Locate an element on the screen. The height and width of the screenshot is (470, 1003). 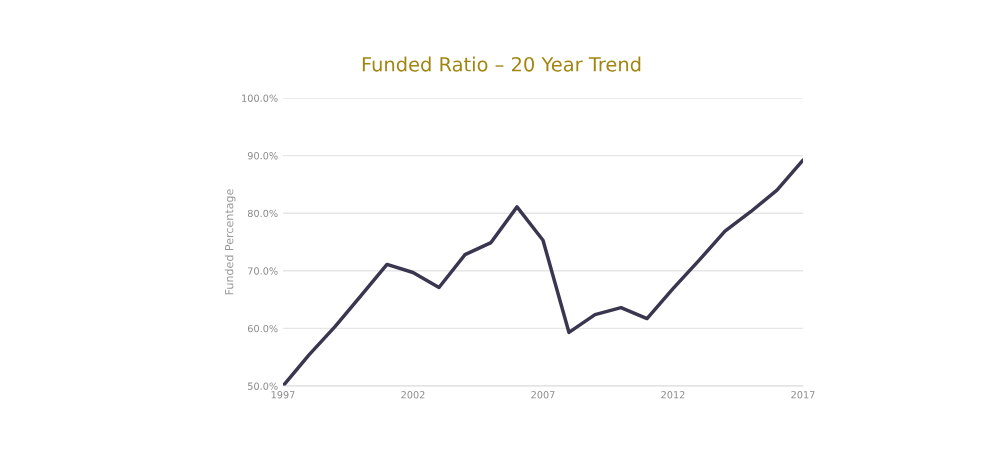
chart-title: Funded Ratio – 20 Year Trend is located at coordinates (501, 64).